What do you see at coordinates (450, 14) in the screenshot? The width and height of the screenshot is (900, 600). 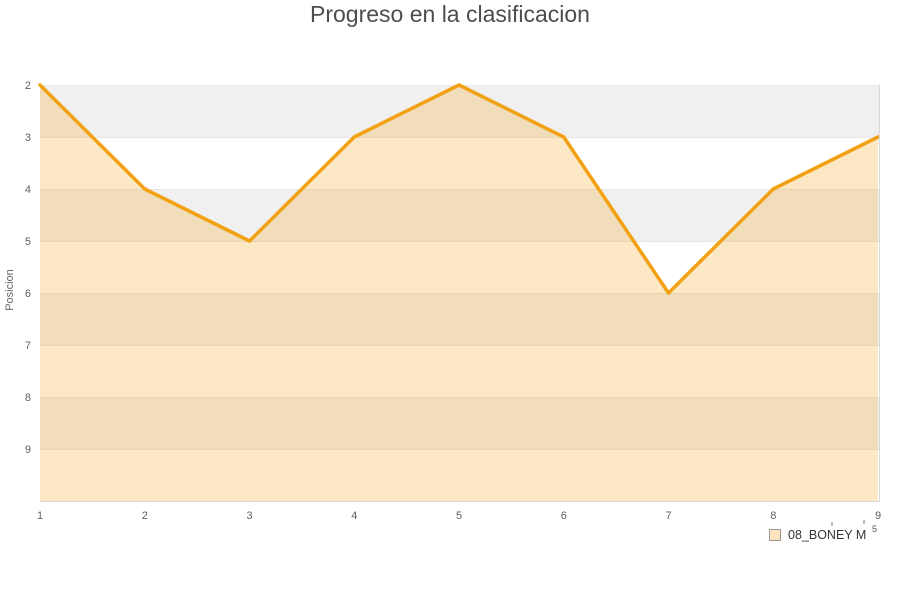 I see `chart-title: Progreso en la clasificacion` at bounding box center [450, 14].